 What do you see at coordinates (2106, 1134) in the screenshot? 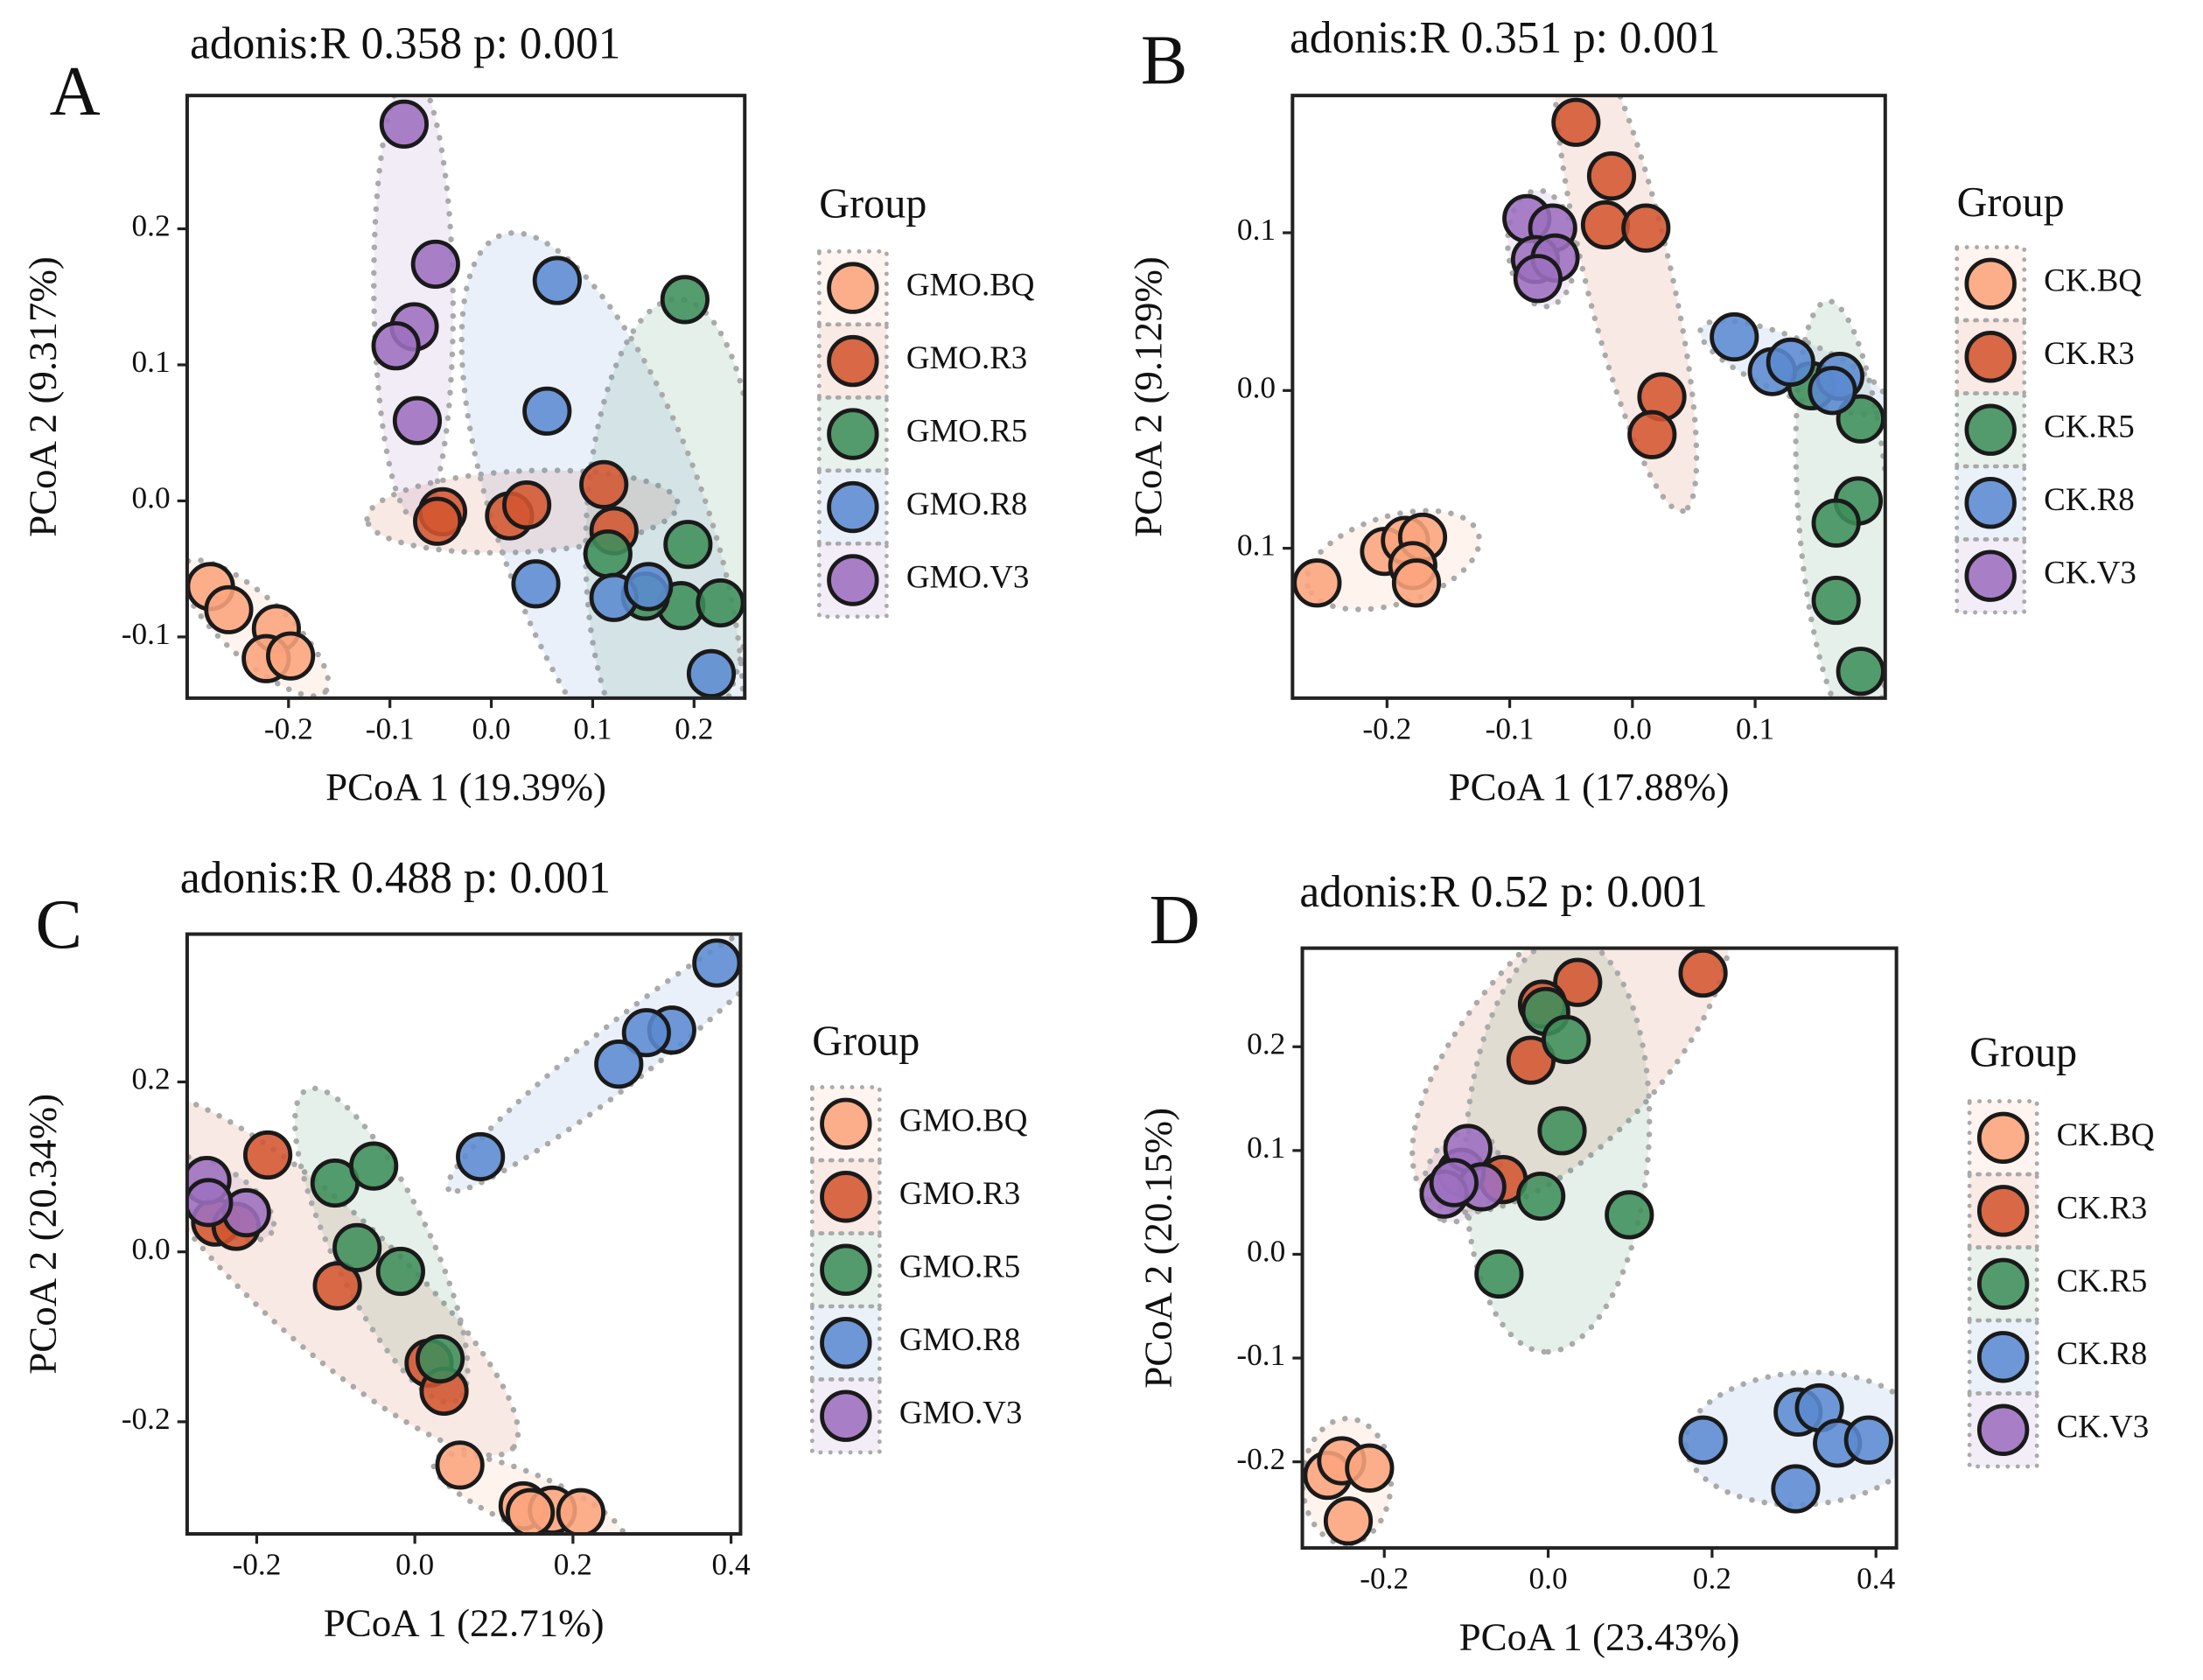
I see `legend-label: CK.BQ` at bounding box center [2106, 1134].